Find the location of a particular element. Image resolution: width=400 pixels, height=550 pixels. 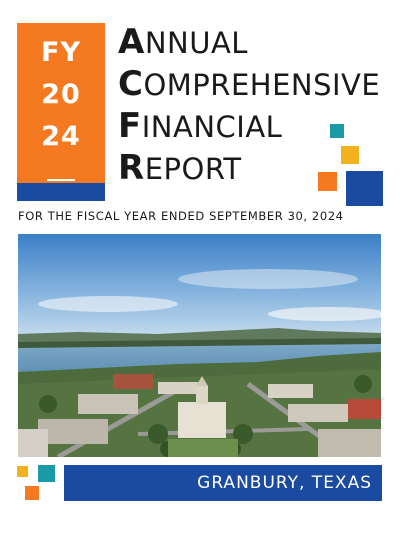

location-label: GRANBURY, TEXAS is located at coordinates (284, 483).